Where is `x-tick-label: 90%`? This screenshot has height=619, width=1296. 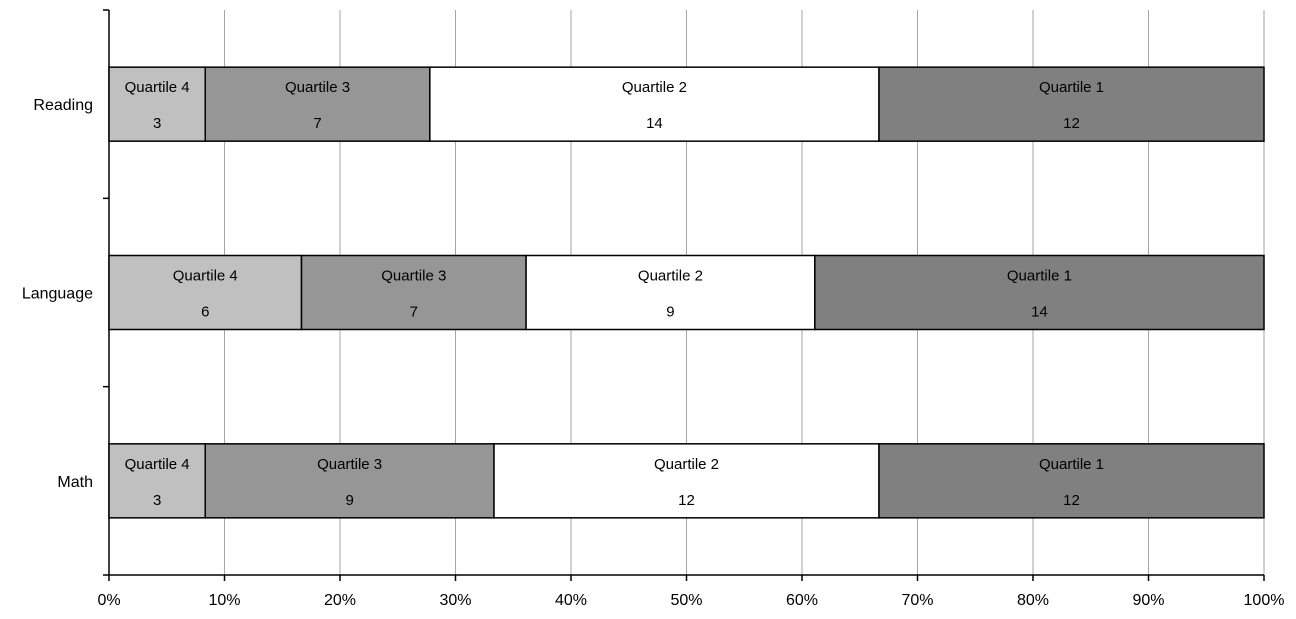 x-tick-label: 90% is located at coordinates (1148, 600).